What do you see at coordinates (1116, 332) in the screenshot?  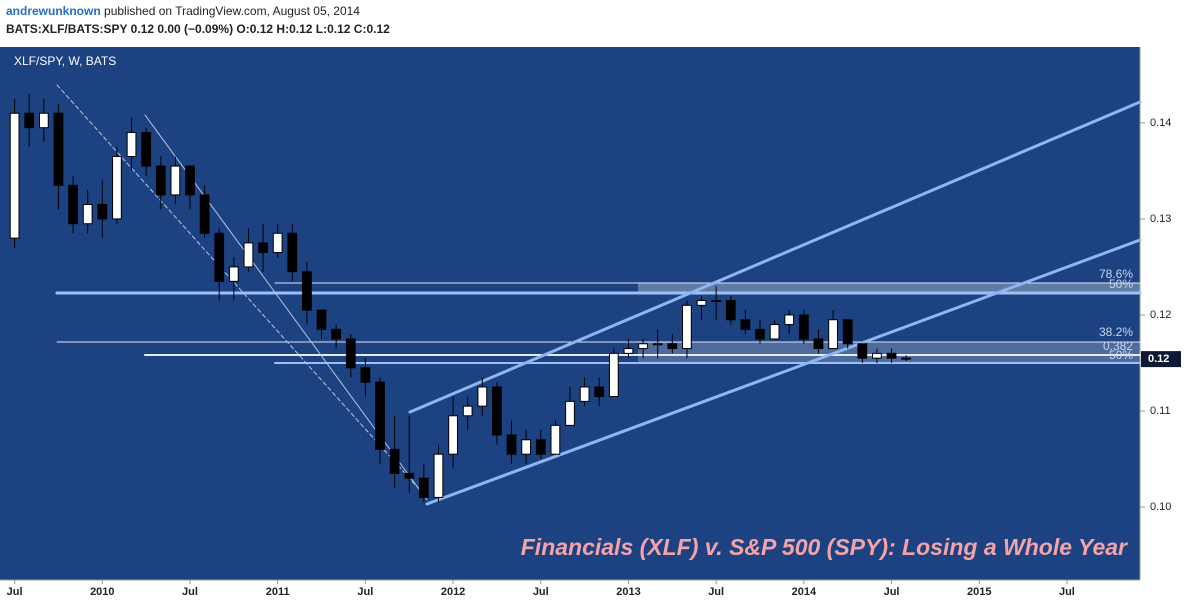 I see `fib-label: 38.2%` at bounding box center [1116, 332].